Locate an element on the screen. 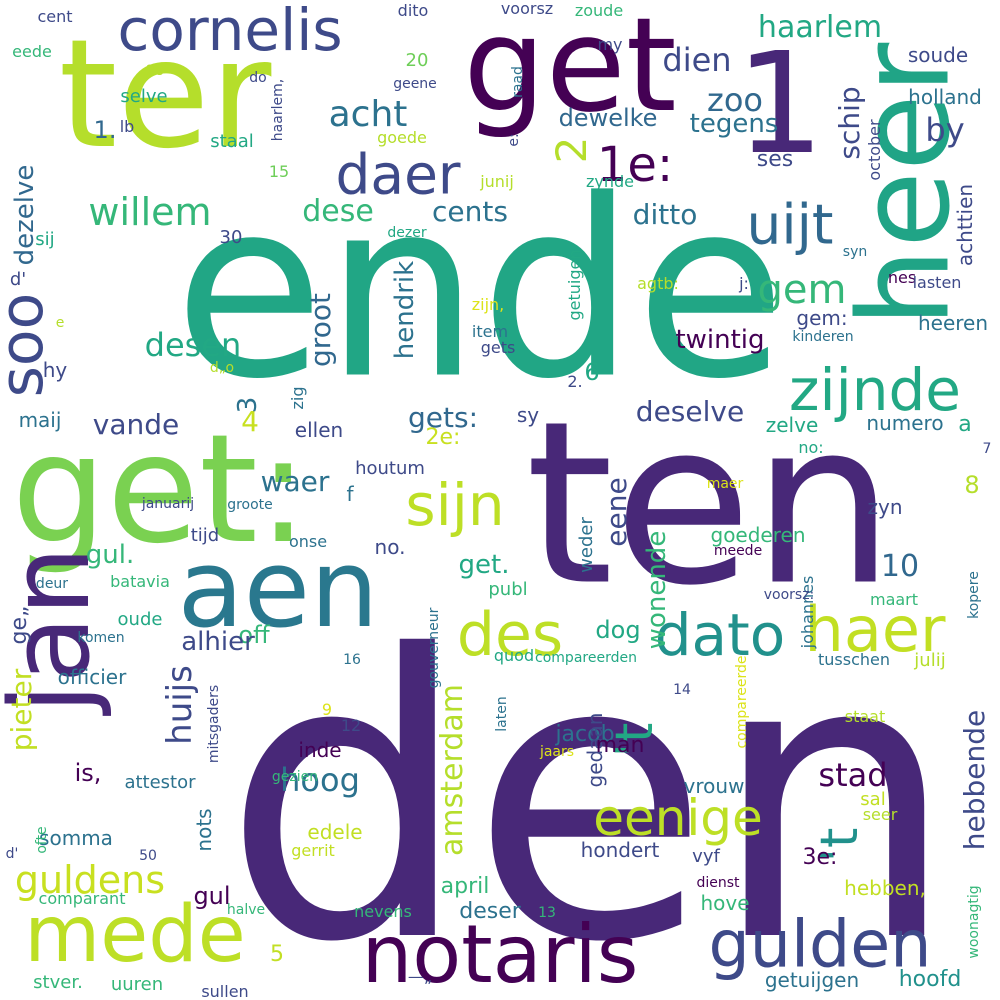  cloud-word: 7 is located at coordinates (987, 449).